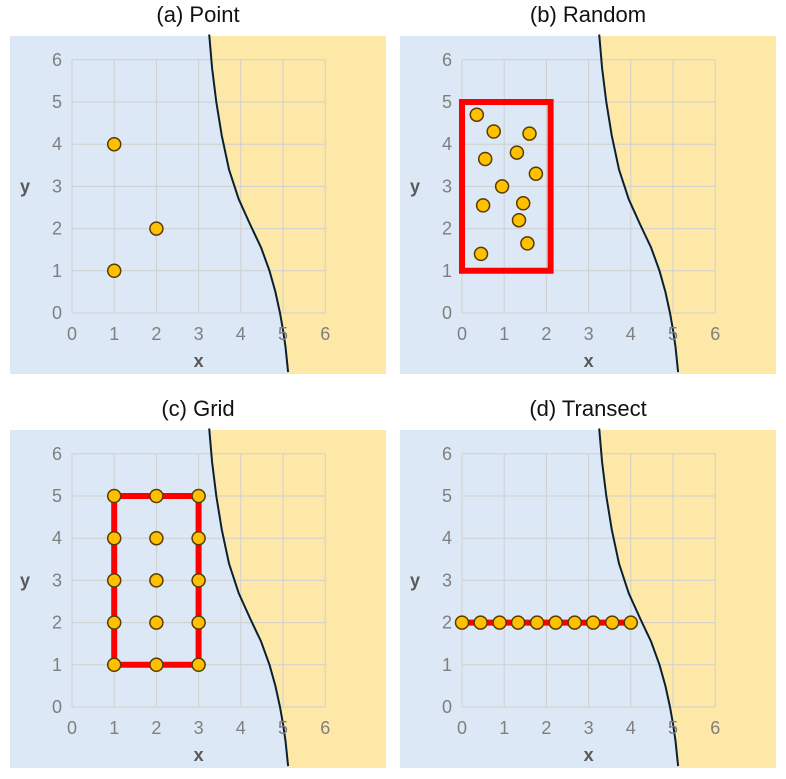 The image size is (786, 779). Describe the element at coordinates (198, 408) in the screenshot. I see `panel-title: (c) Grid` at that location.